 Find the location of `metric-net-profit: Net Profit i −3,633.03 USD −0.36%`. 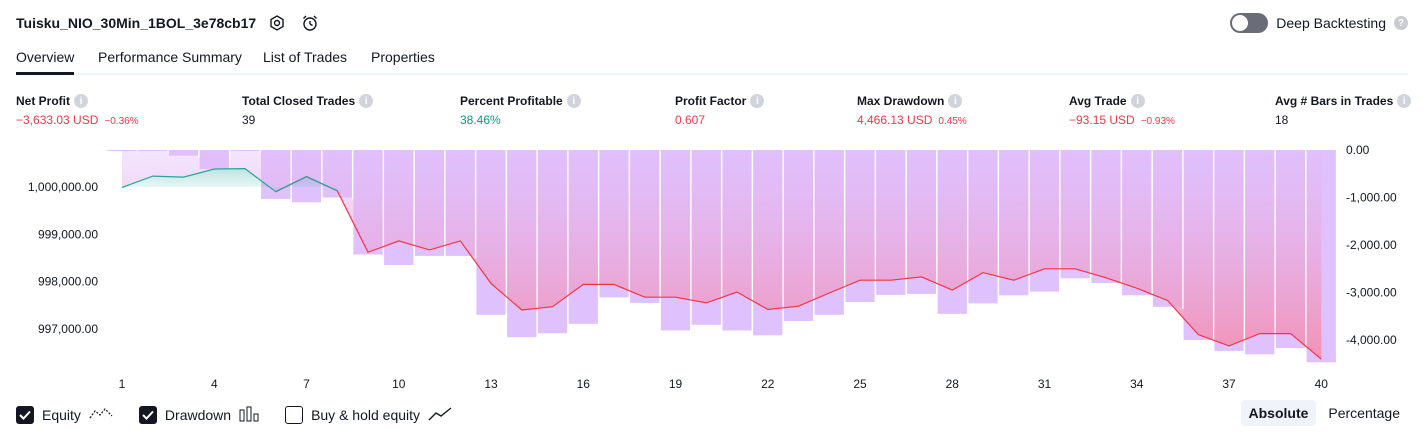

metric-net-profit: Net Profit i −3,633.03 USD −0.36% is located at coordinates (77, 110).